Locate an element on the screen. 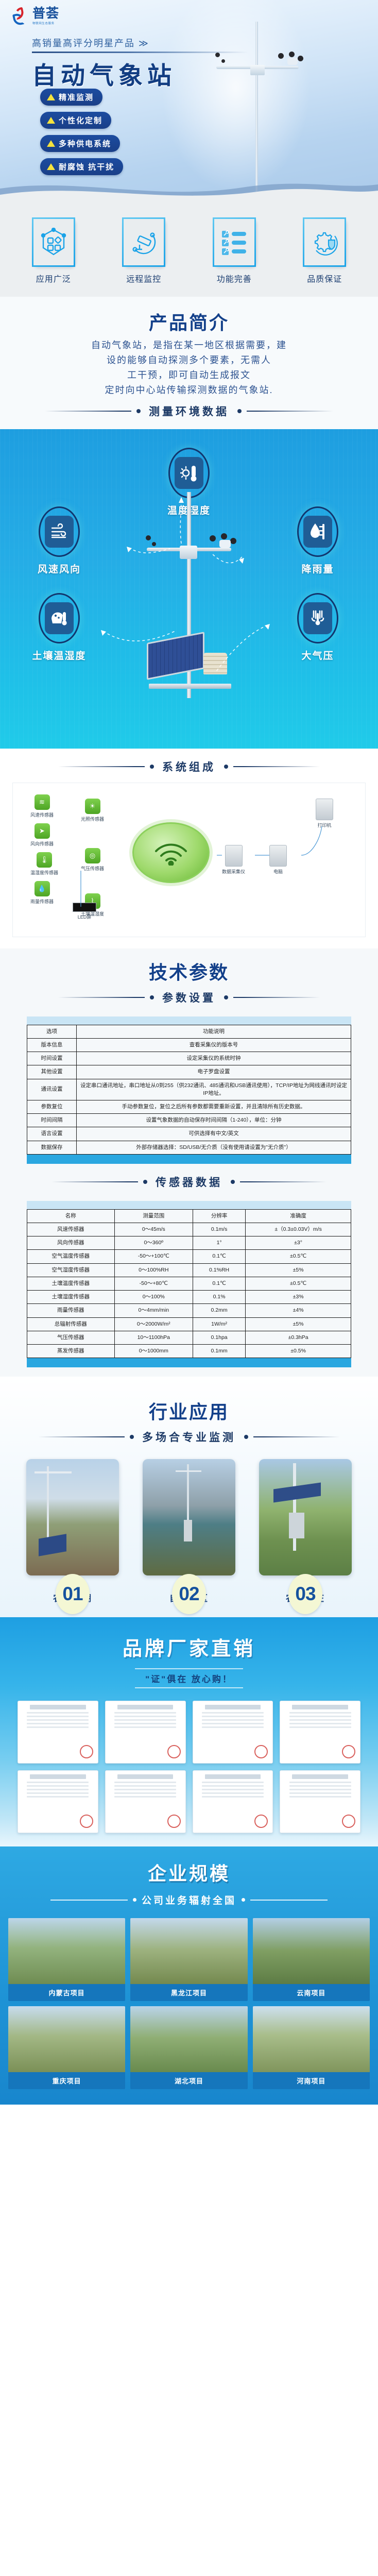  brand-logo: 普荟 物联网生态服务 is located at coordinates (35, 17).